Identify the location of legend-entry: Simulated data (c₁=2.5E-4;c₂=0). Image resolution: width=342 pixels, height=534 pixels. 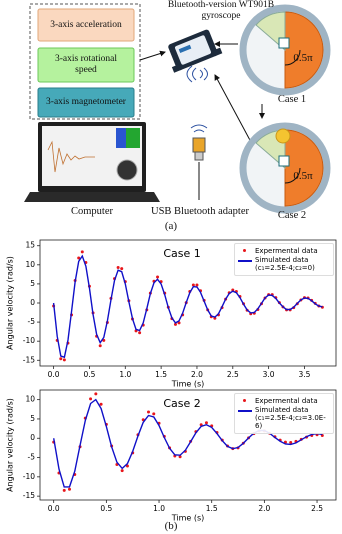
(284, 264).